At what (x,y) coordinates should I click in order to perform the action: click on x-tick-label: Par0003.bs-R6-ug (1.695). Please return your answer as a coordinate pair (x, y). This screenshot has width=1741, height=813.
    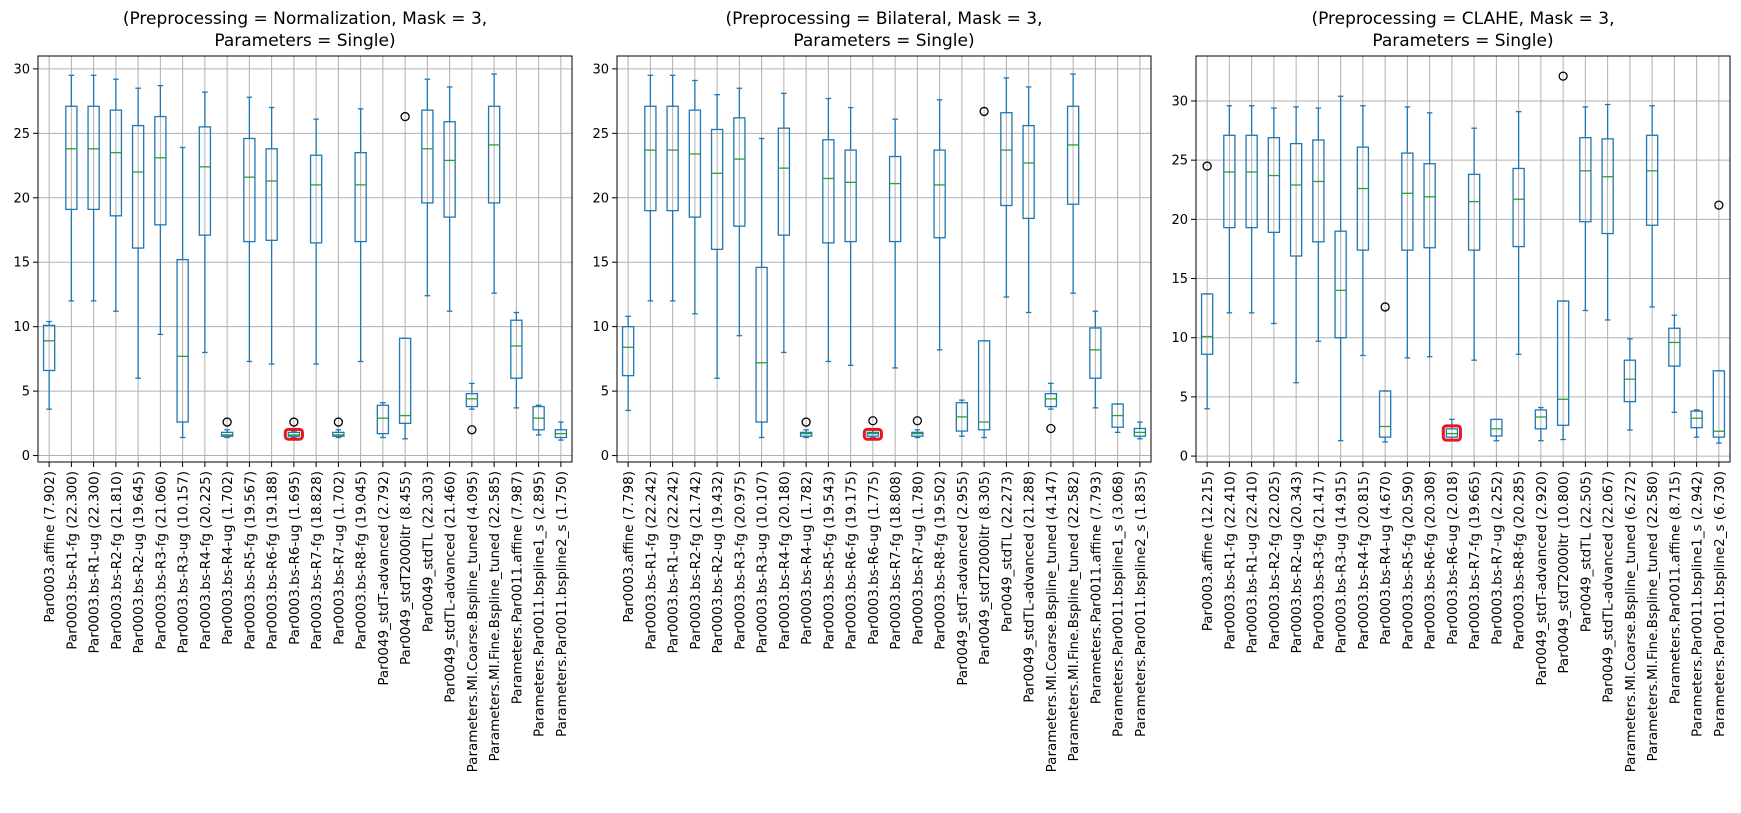
    Looking at the image, I should click on (295, 558).